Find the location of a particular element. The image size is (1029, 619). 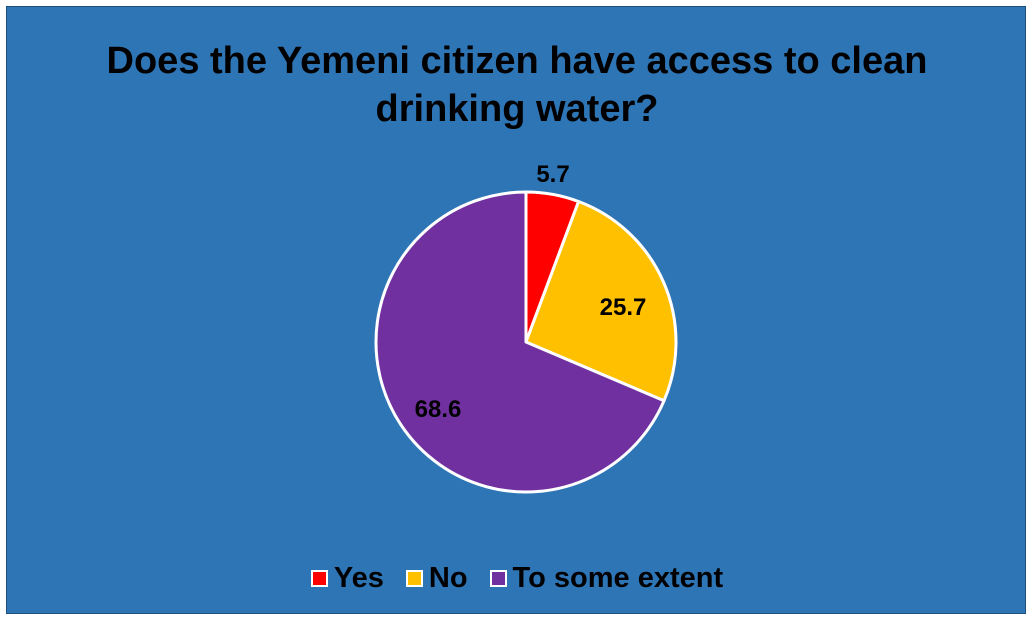

legend-label-to-some-extent: To some extent is located at coordinates (618, 578).